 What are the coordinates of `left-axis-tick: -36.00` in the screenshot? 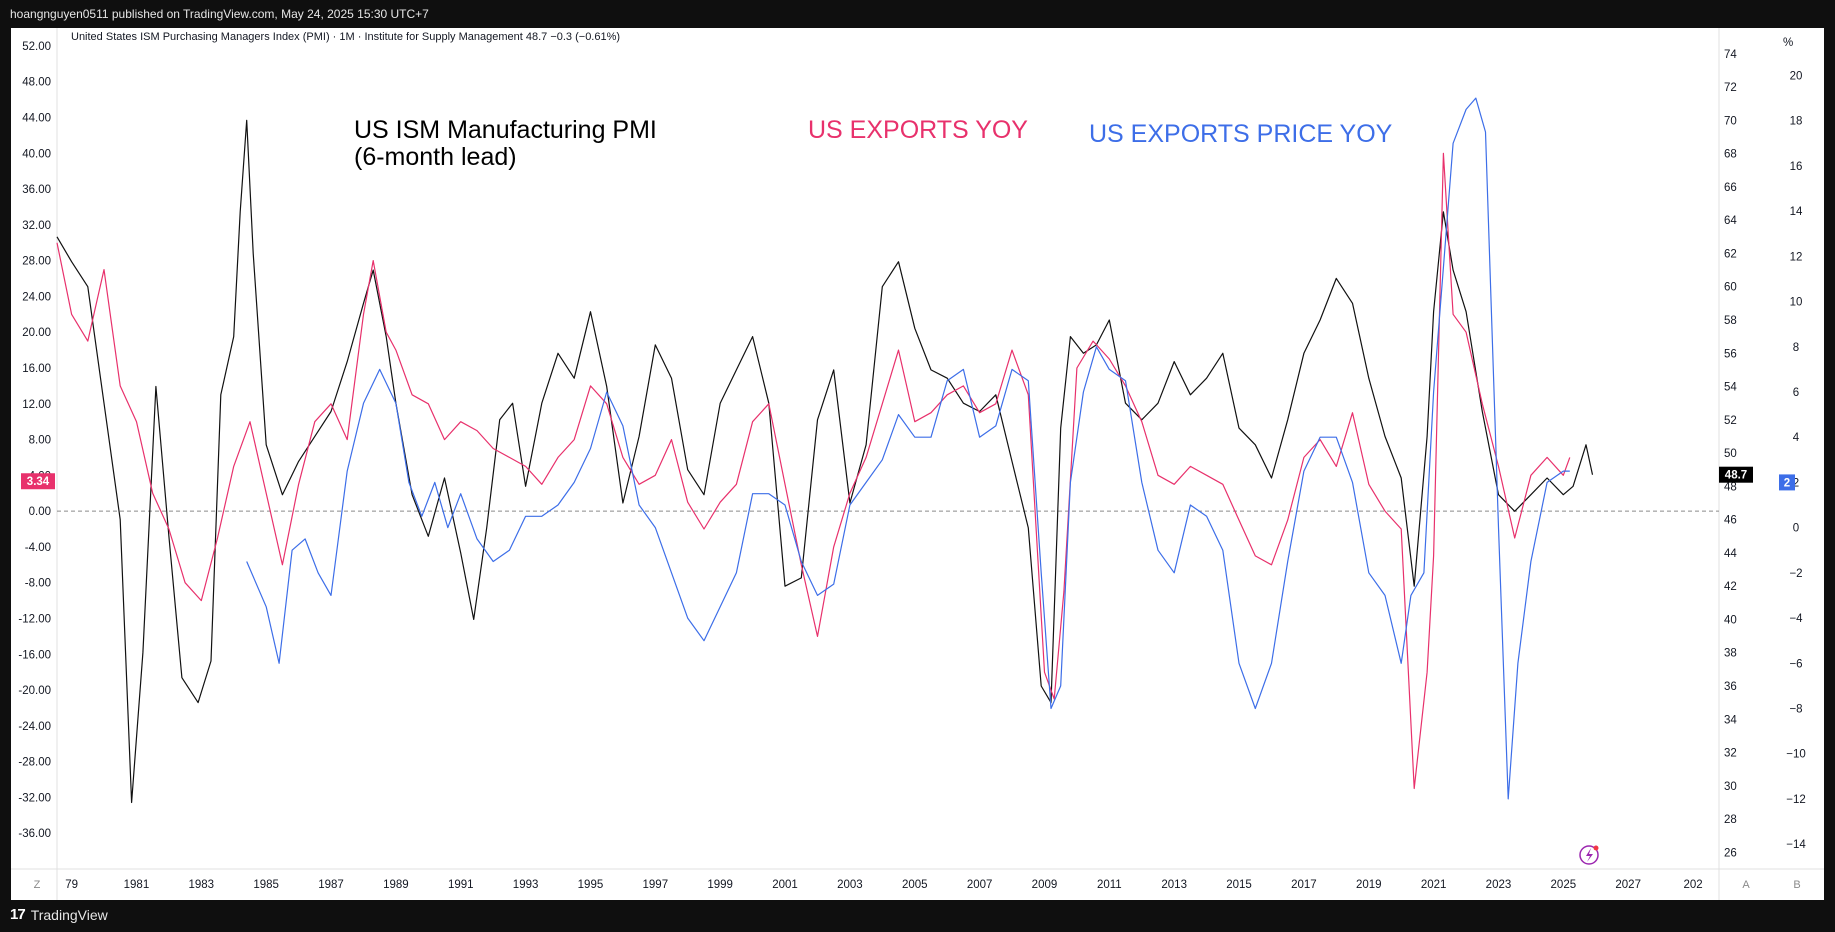 It's located at (34, 834).